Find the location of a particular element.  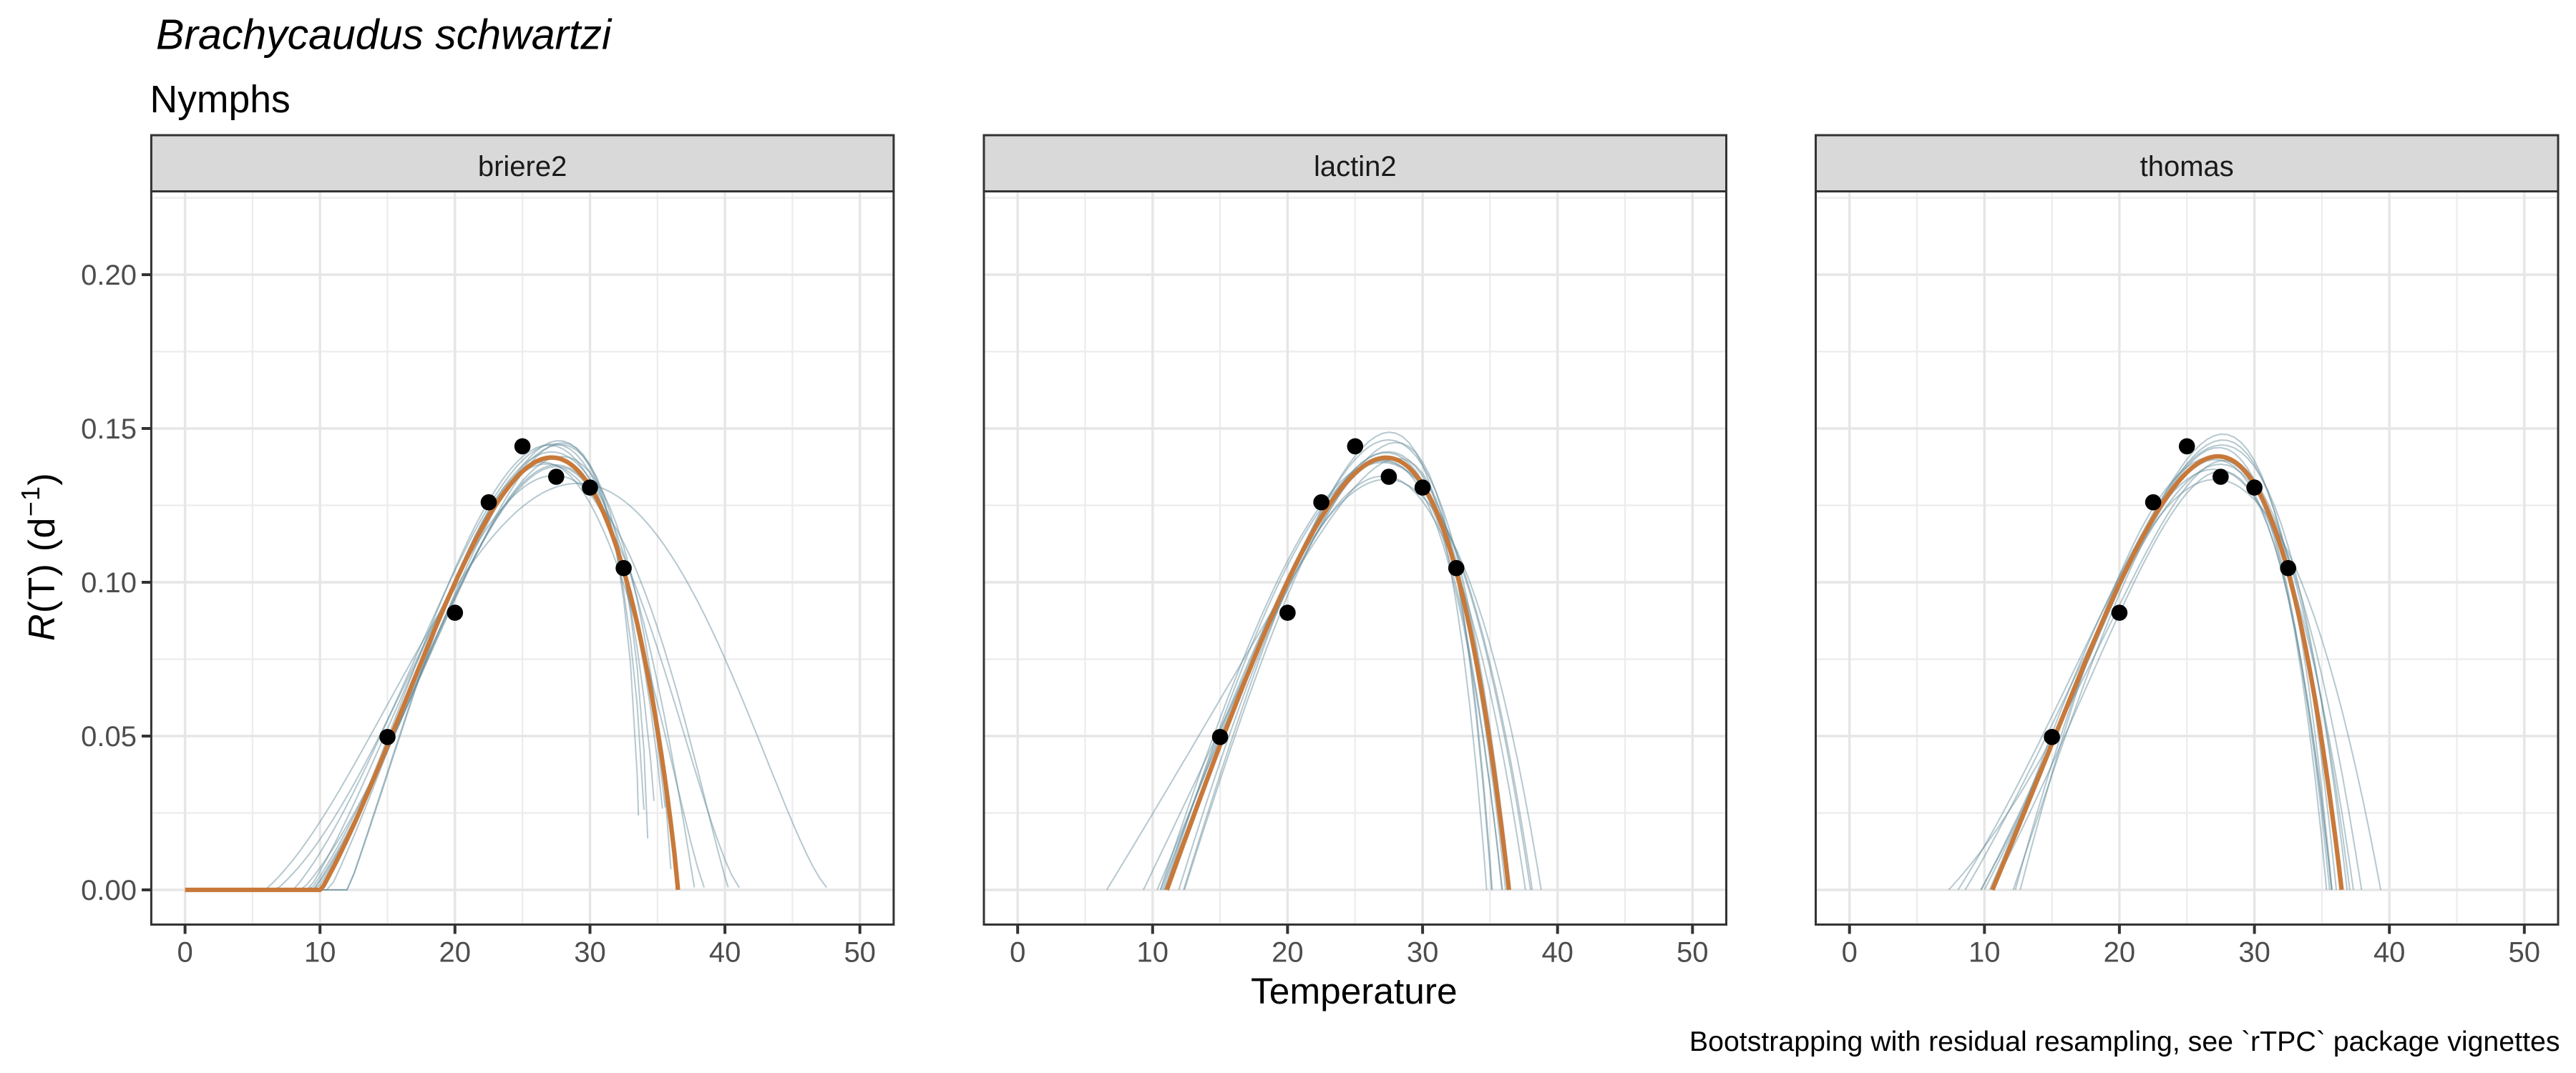

svg-text: Nymphs is located at coordinates (220, 100).